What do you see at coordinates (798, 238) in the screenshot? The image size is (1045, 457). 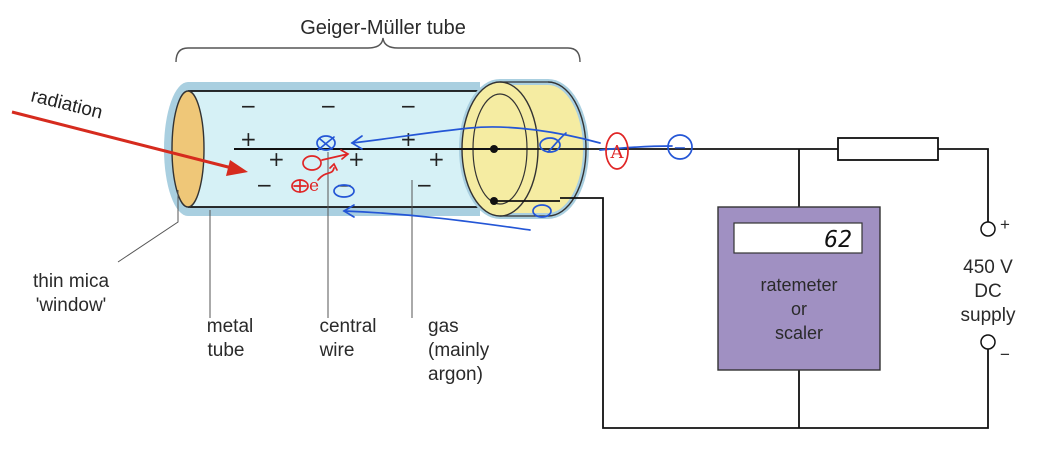 I see `ratemeter-display` at bounding box center [798, 238].